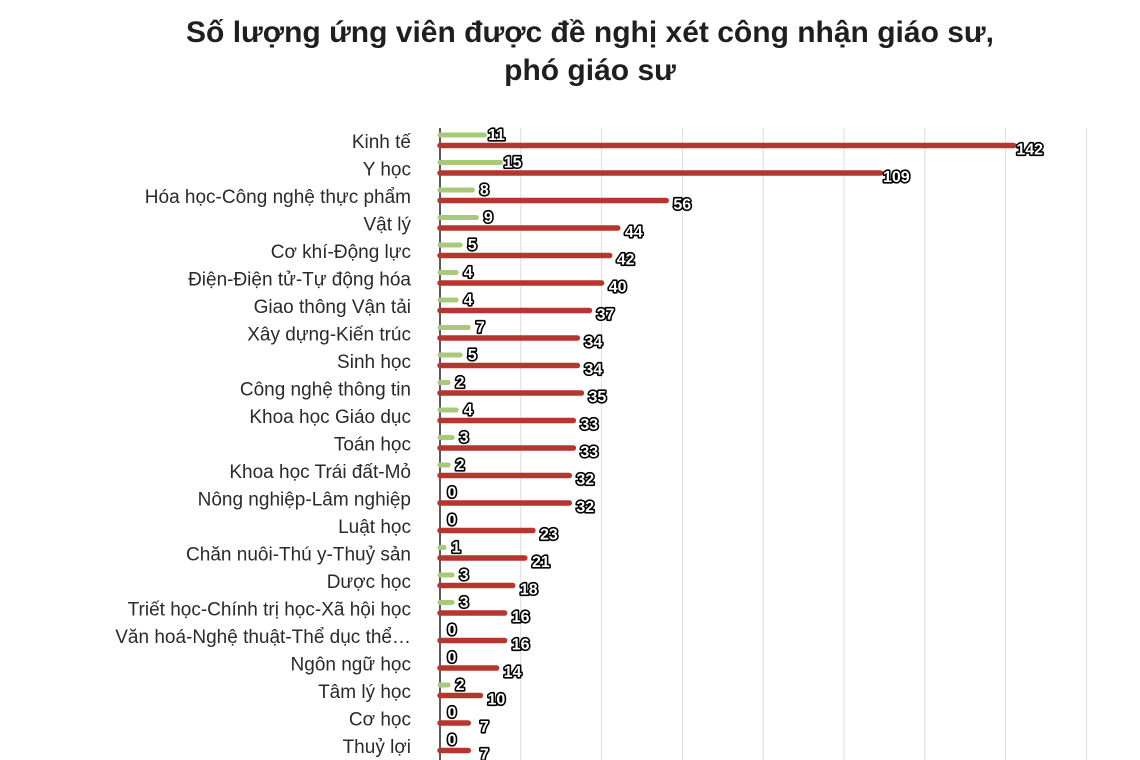 This screenshot has width=1140, height=760. What do you see at coordinates (626, 260) in the screenshot?
I see `data-label: 42` at bounding box center [626, 260].